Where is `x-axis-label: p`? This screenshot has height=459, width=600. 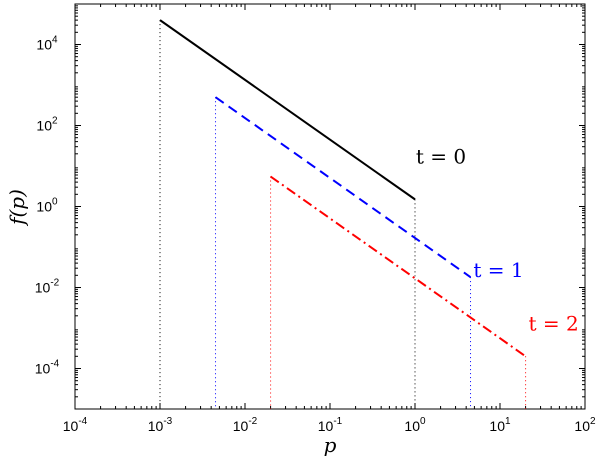 x-axis-label: p is located at coordinates (330, 445).